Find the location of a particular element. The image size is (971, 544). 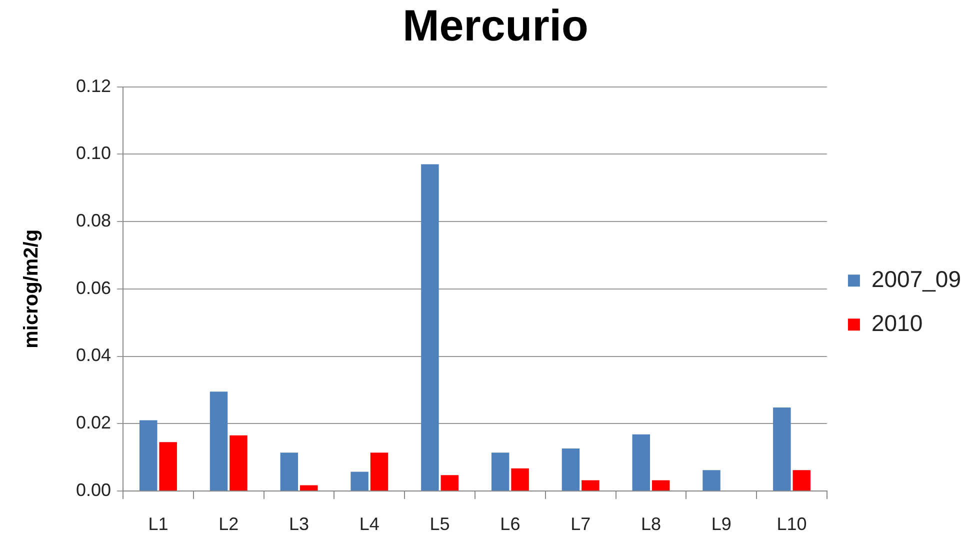

x-tick-label: L2 is located at coordinates (228, 524).